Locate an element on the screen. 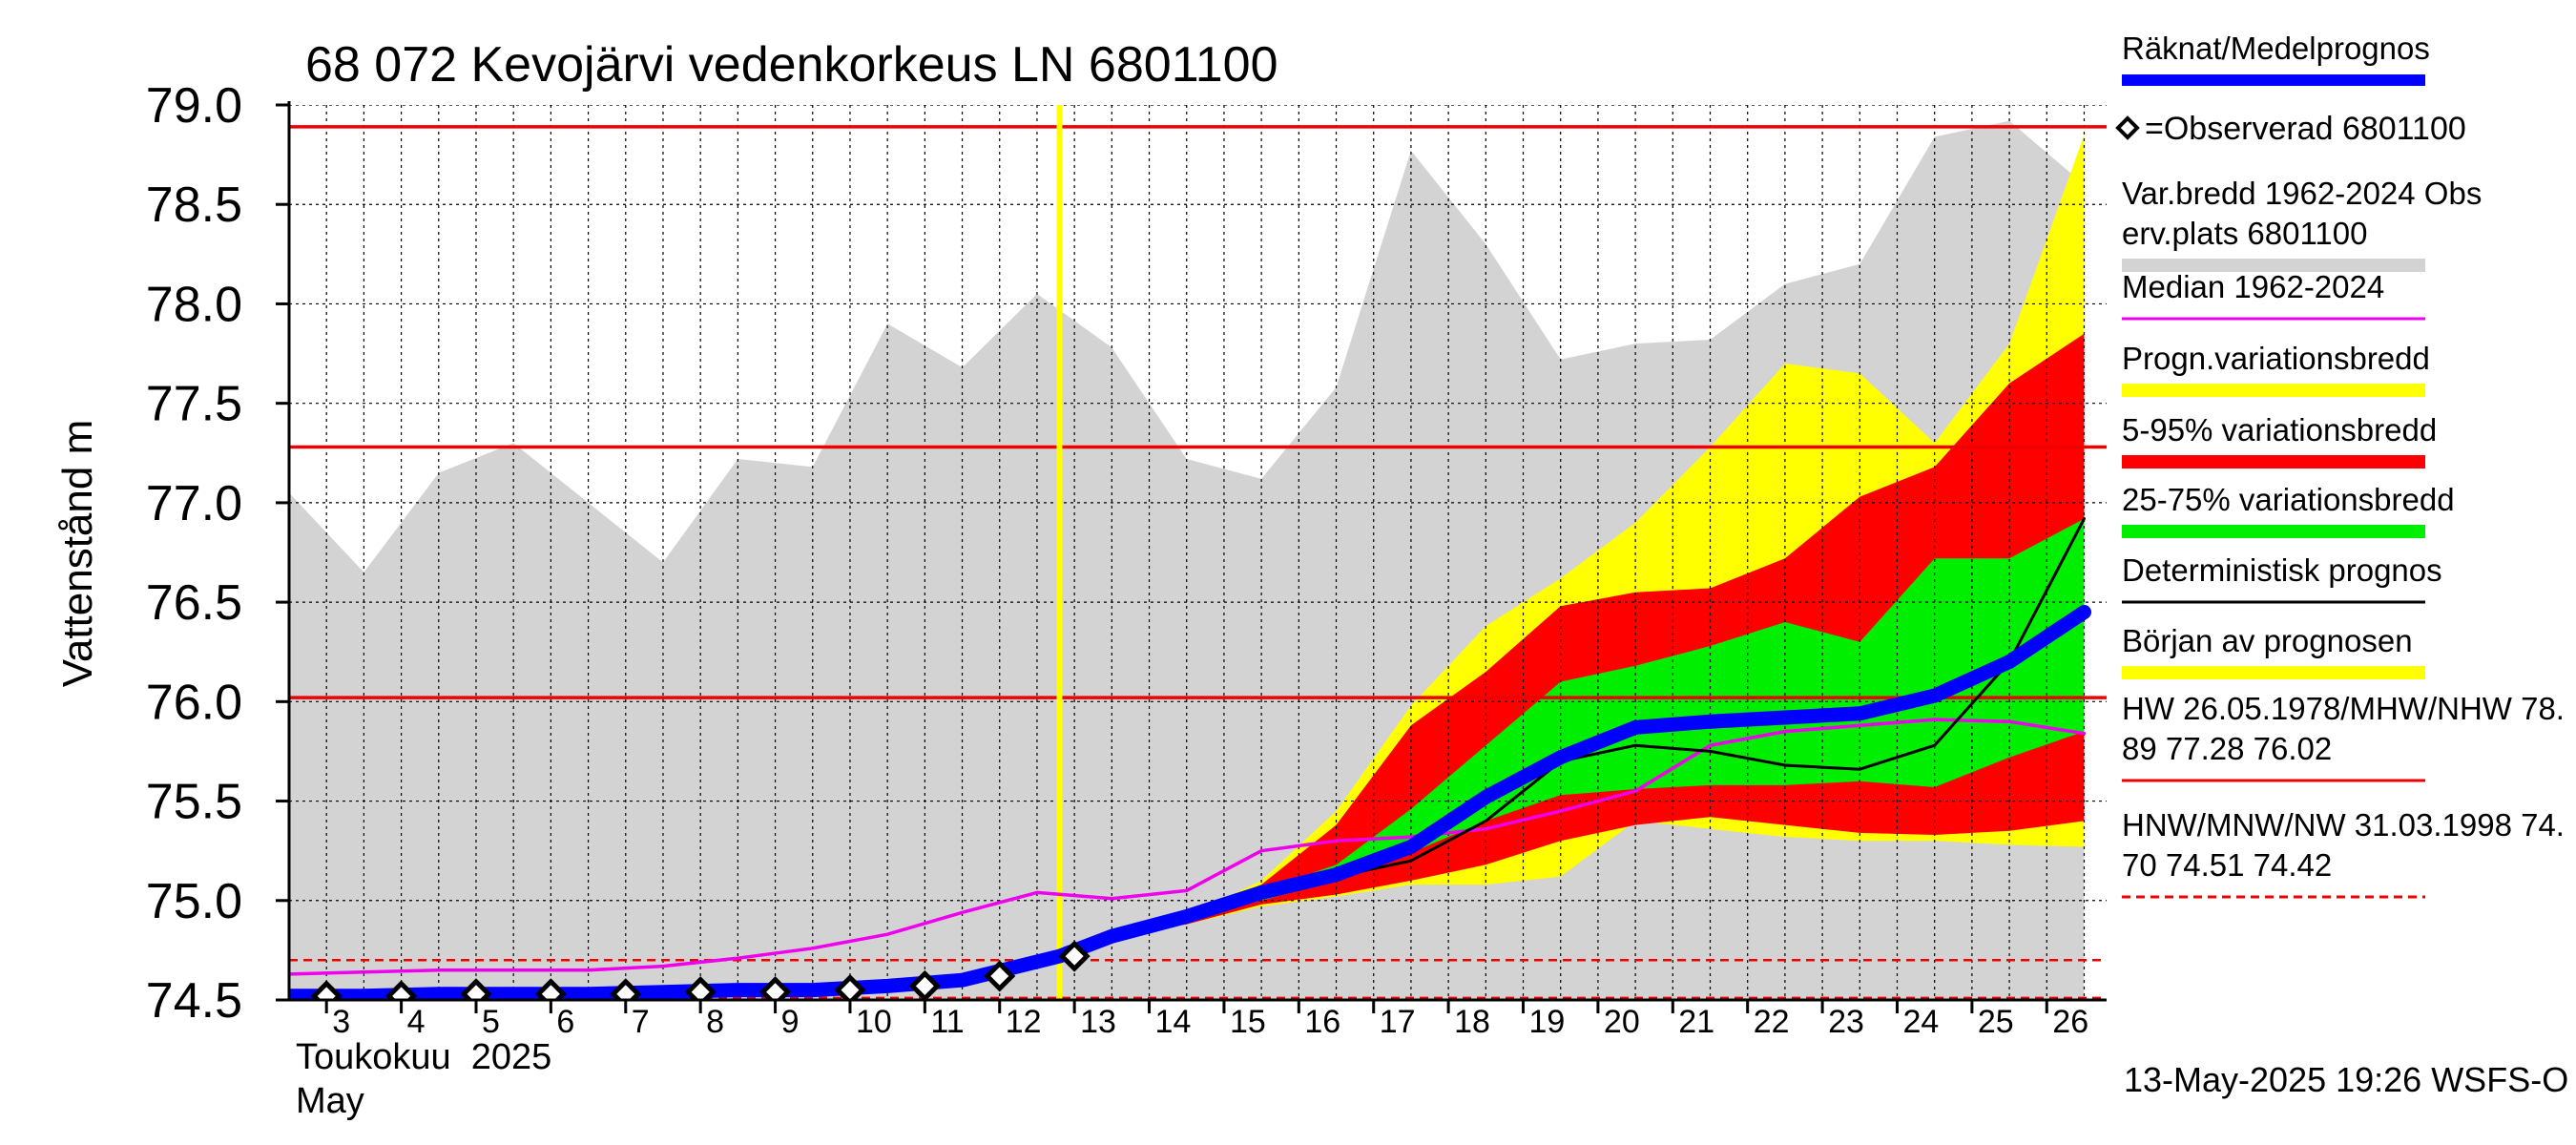 This screenshot has width=2576, height=1145. x-tick-label: 23 is located at coordinates (1846, 1022).